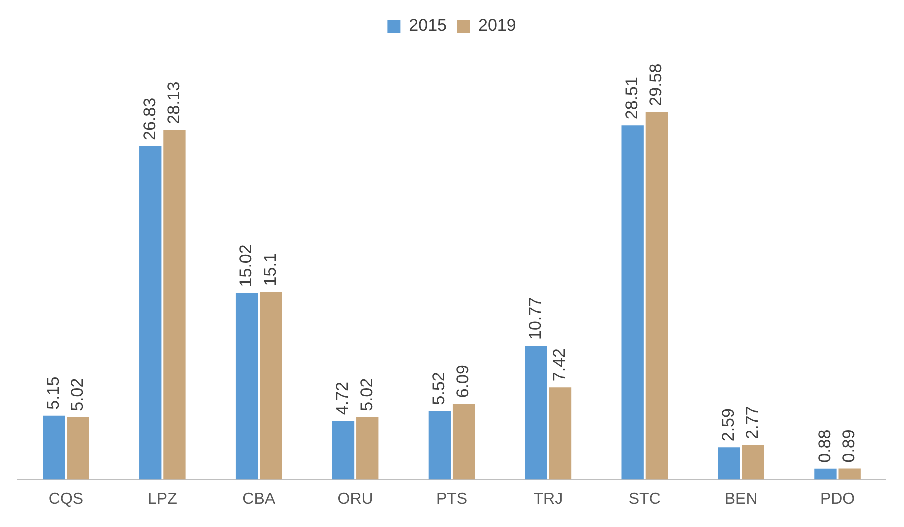 The width and height of the screenshot is (904, 527). Describe the element at coordinates (342, 399) in the screenshot. I see `data-label: 4.72` at that location.